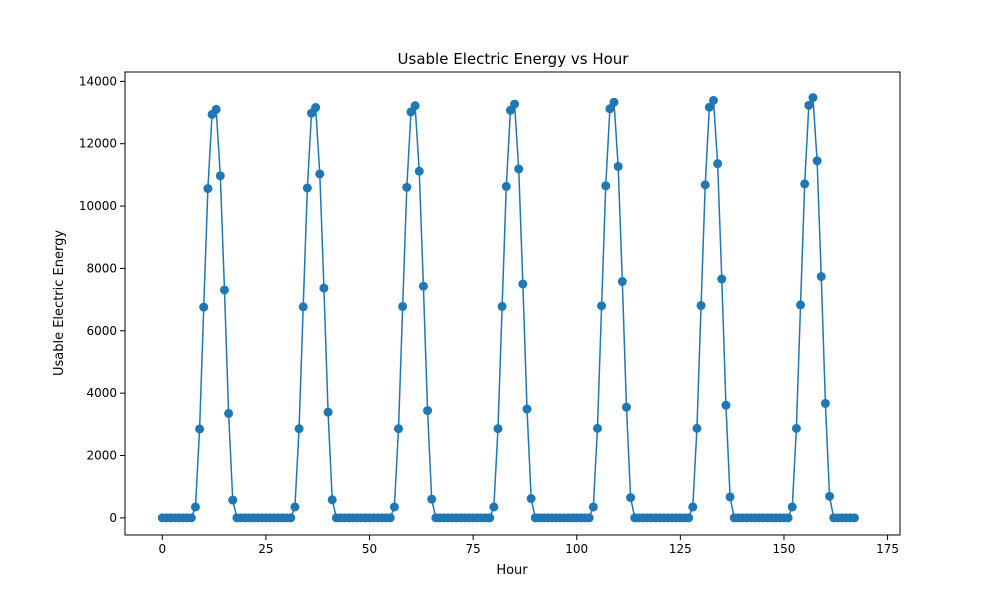 Image resolution: width=1000 pixels, height=600 pixels. What do you see at coordinates (514, 59) in the screenshot?
I see `chart-title: Usable Electric Energy vs Hour` at bounding box center [514, 59].